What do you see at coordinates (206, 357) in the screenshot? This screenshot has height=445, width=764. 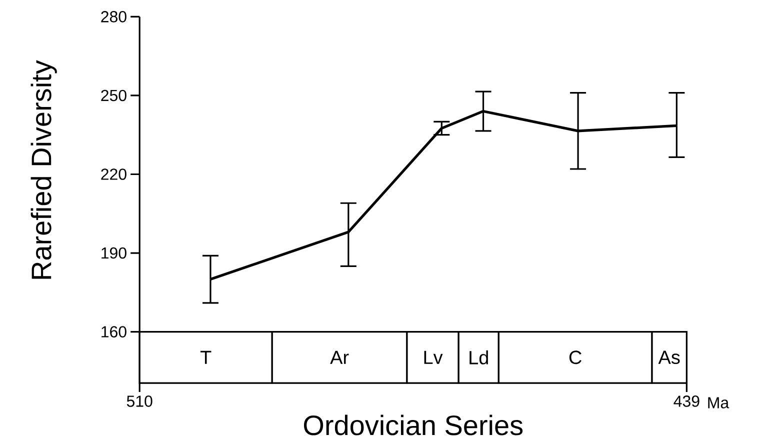 I see `band-label: T` at bounding box center [206, 357].